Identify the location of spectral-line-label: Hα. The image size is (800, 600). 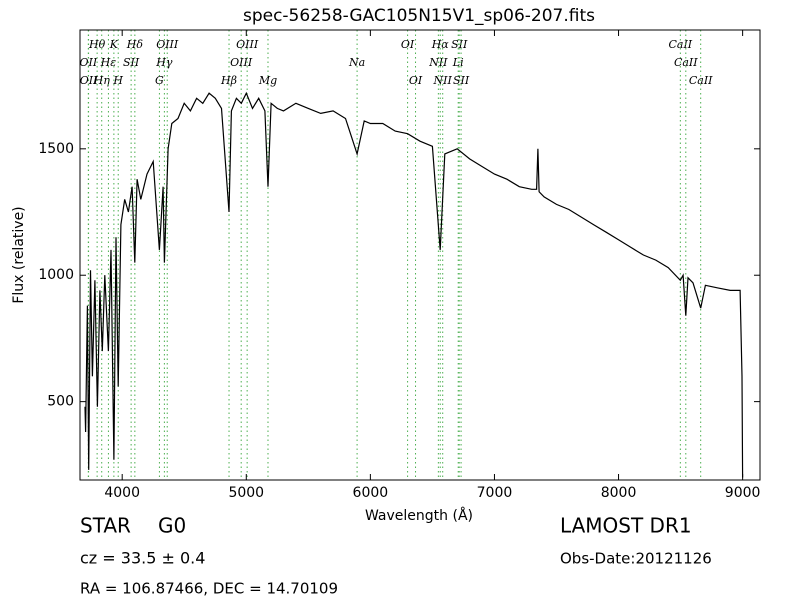
(440, 44).